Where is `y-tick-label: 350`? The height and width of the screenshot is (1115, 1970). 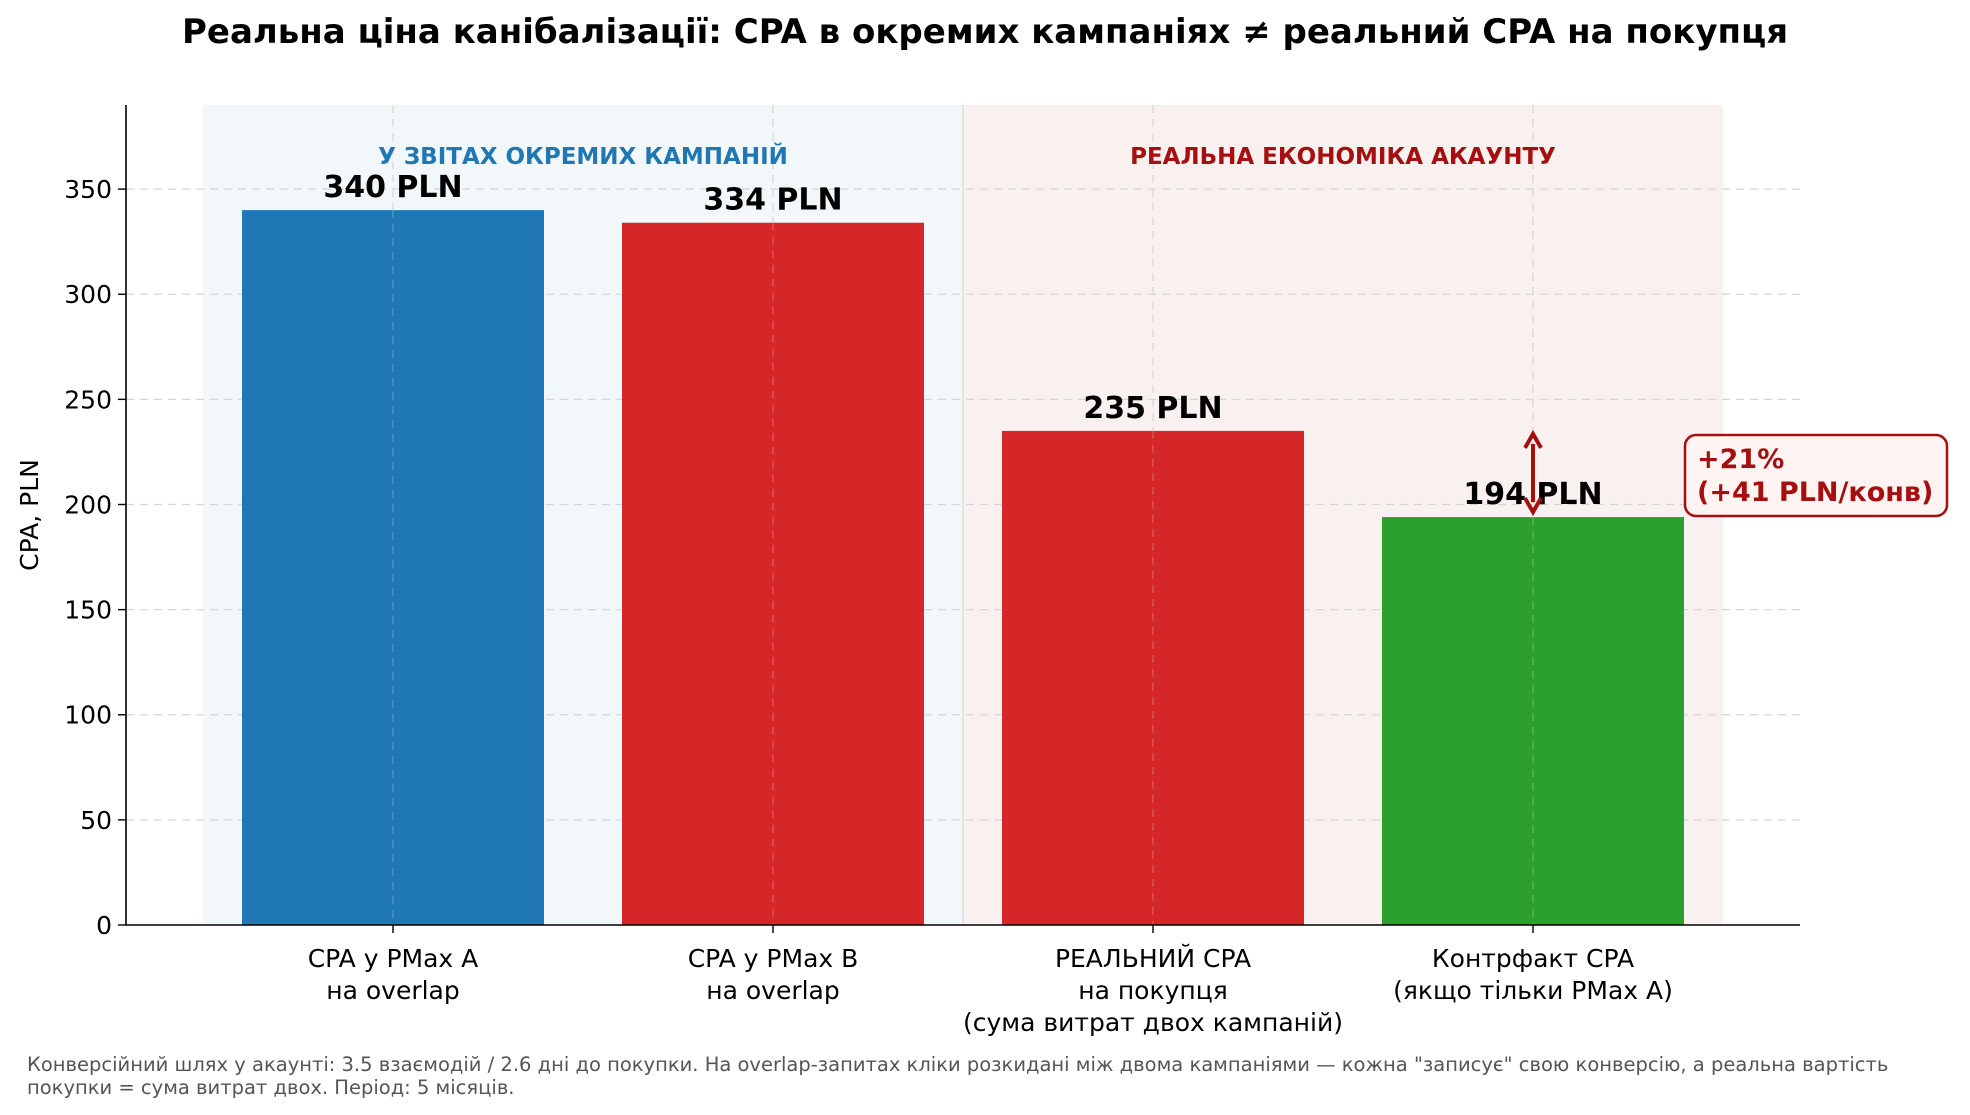
y-tick-label: 350 is located at coordinates (88, 189).